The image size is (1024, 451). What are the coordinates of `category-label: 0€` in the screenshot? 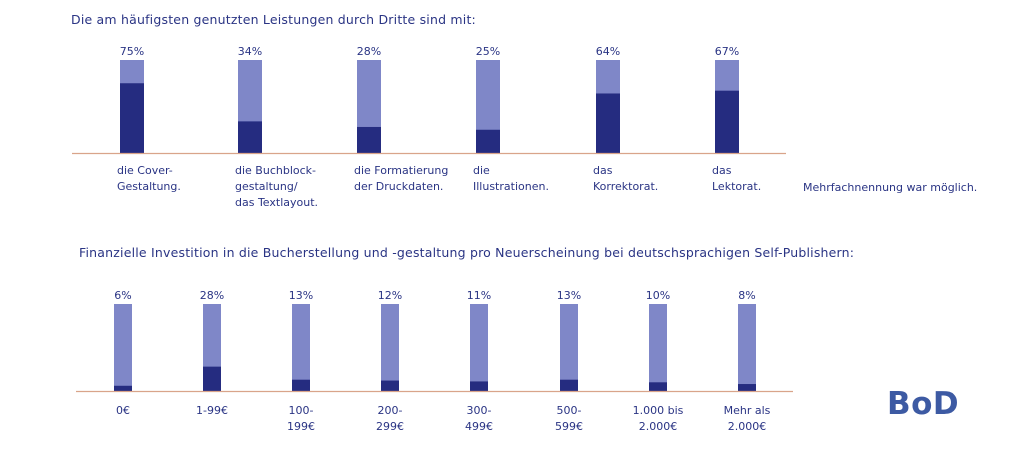 It's located at (123, 410).